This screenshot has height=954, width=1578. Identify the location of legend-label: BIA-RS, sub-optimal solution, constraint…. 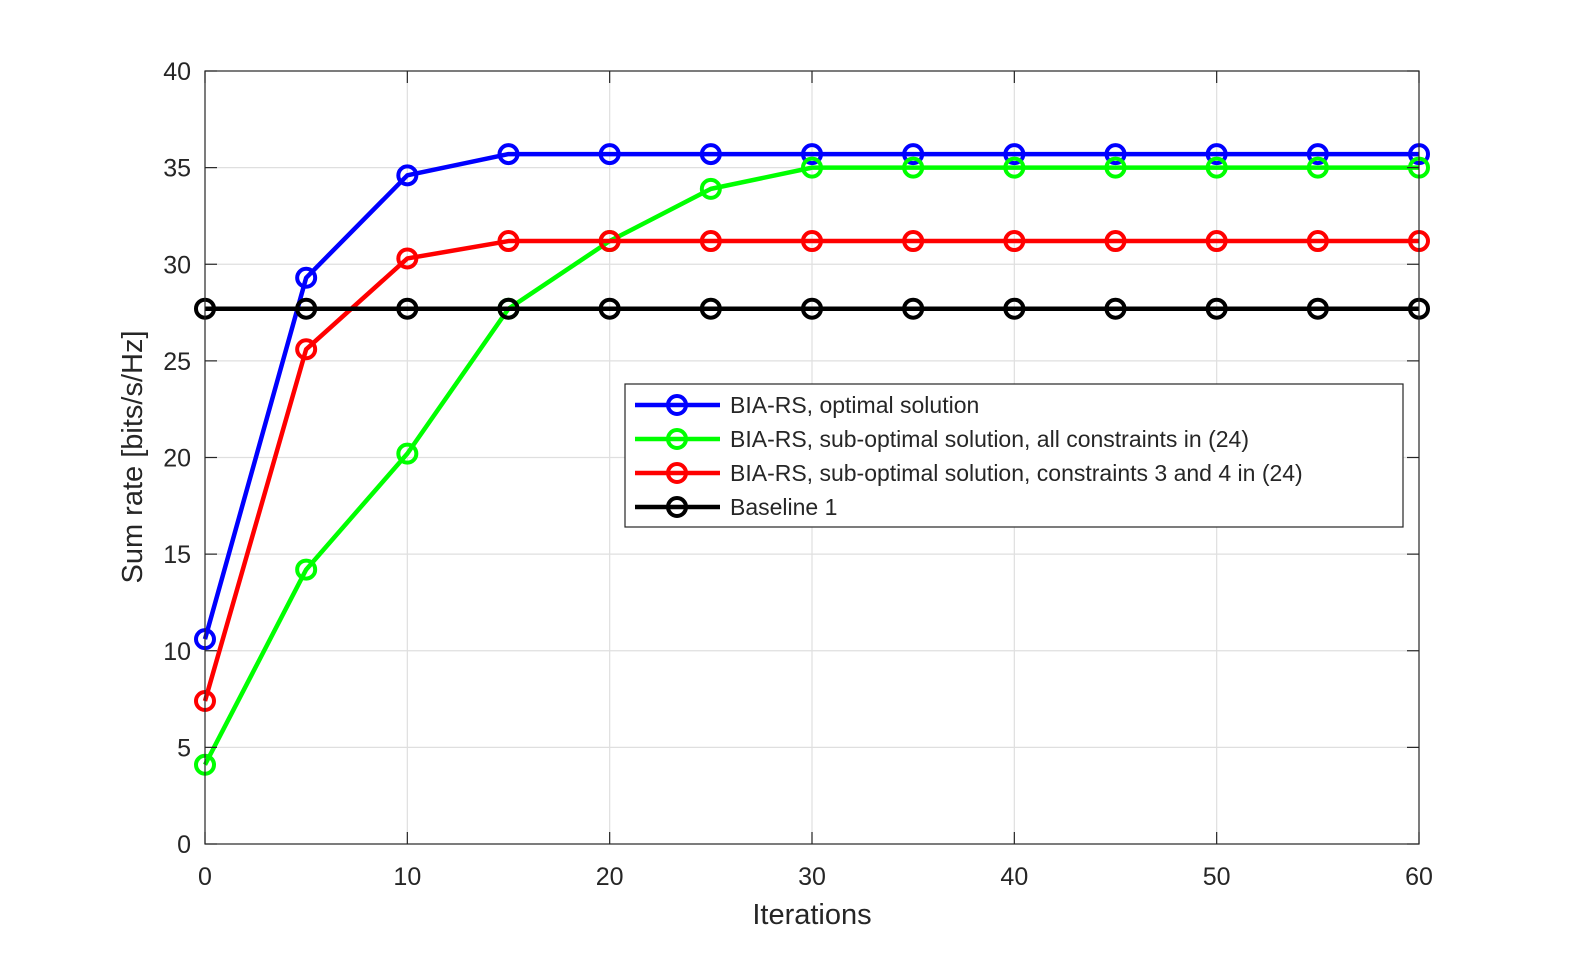
(1016, 473).